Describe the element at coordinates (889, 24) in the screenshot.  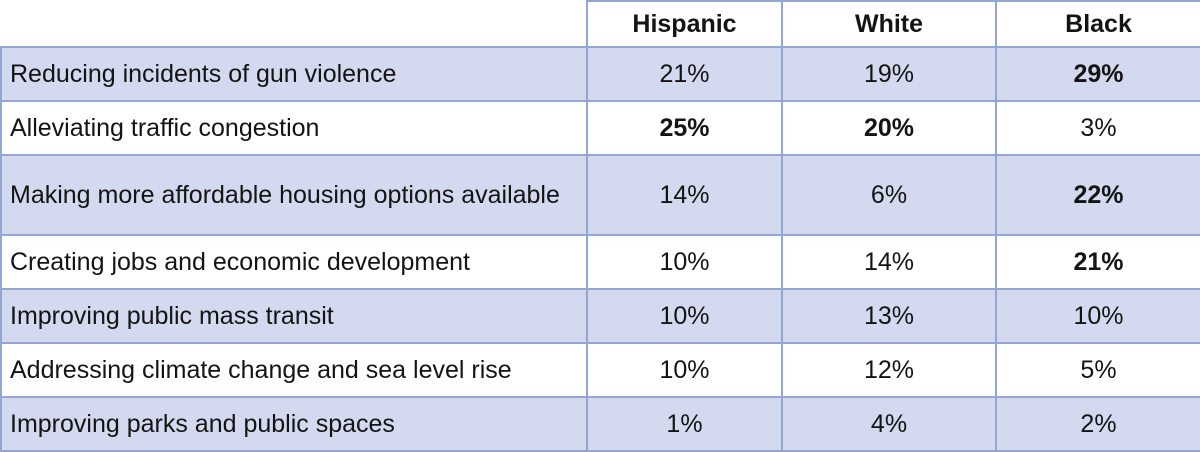
I see `column-header-white: White` at that location.